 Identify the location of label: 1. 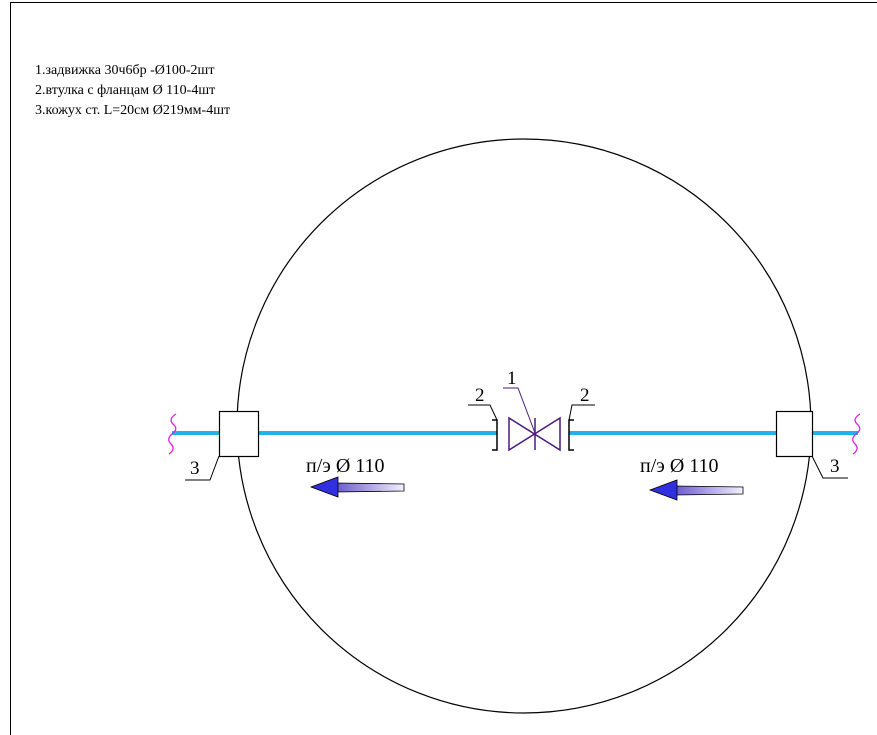
(512, 378).